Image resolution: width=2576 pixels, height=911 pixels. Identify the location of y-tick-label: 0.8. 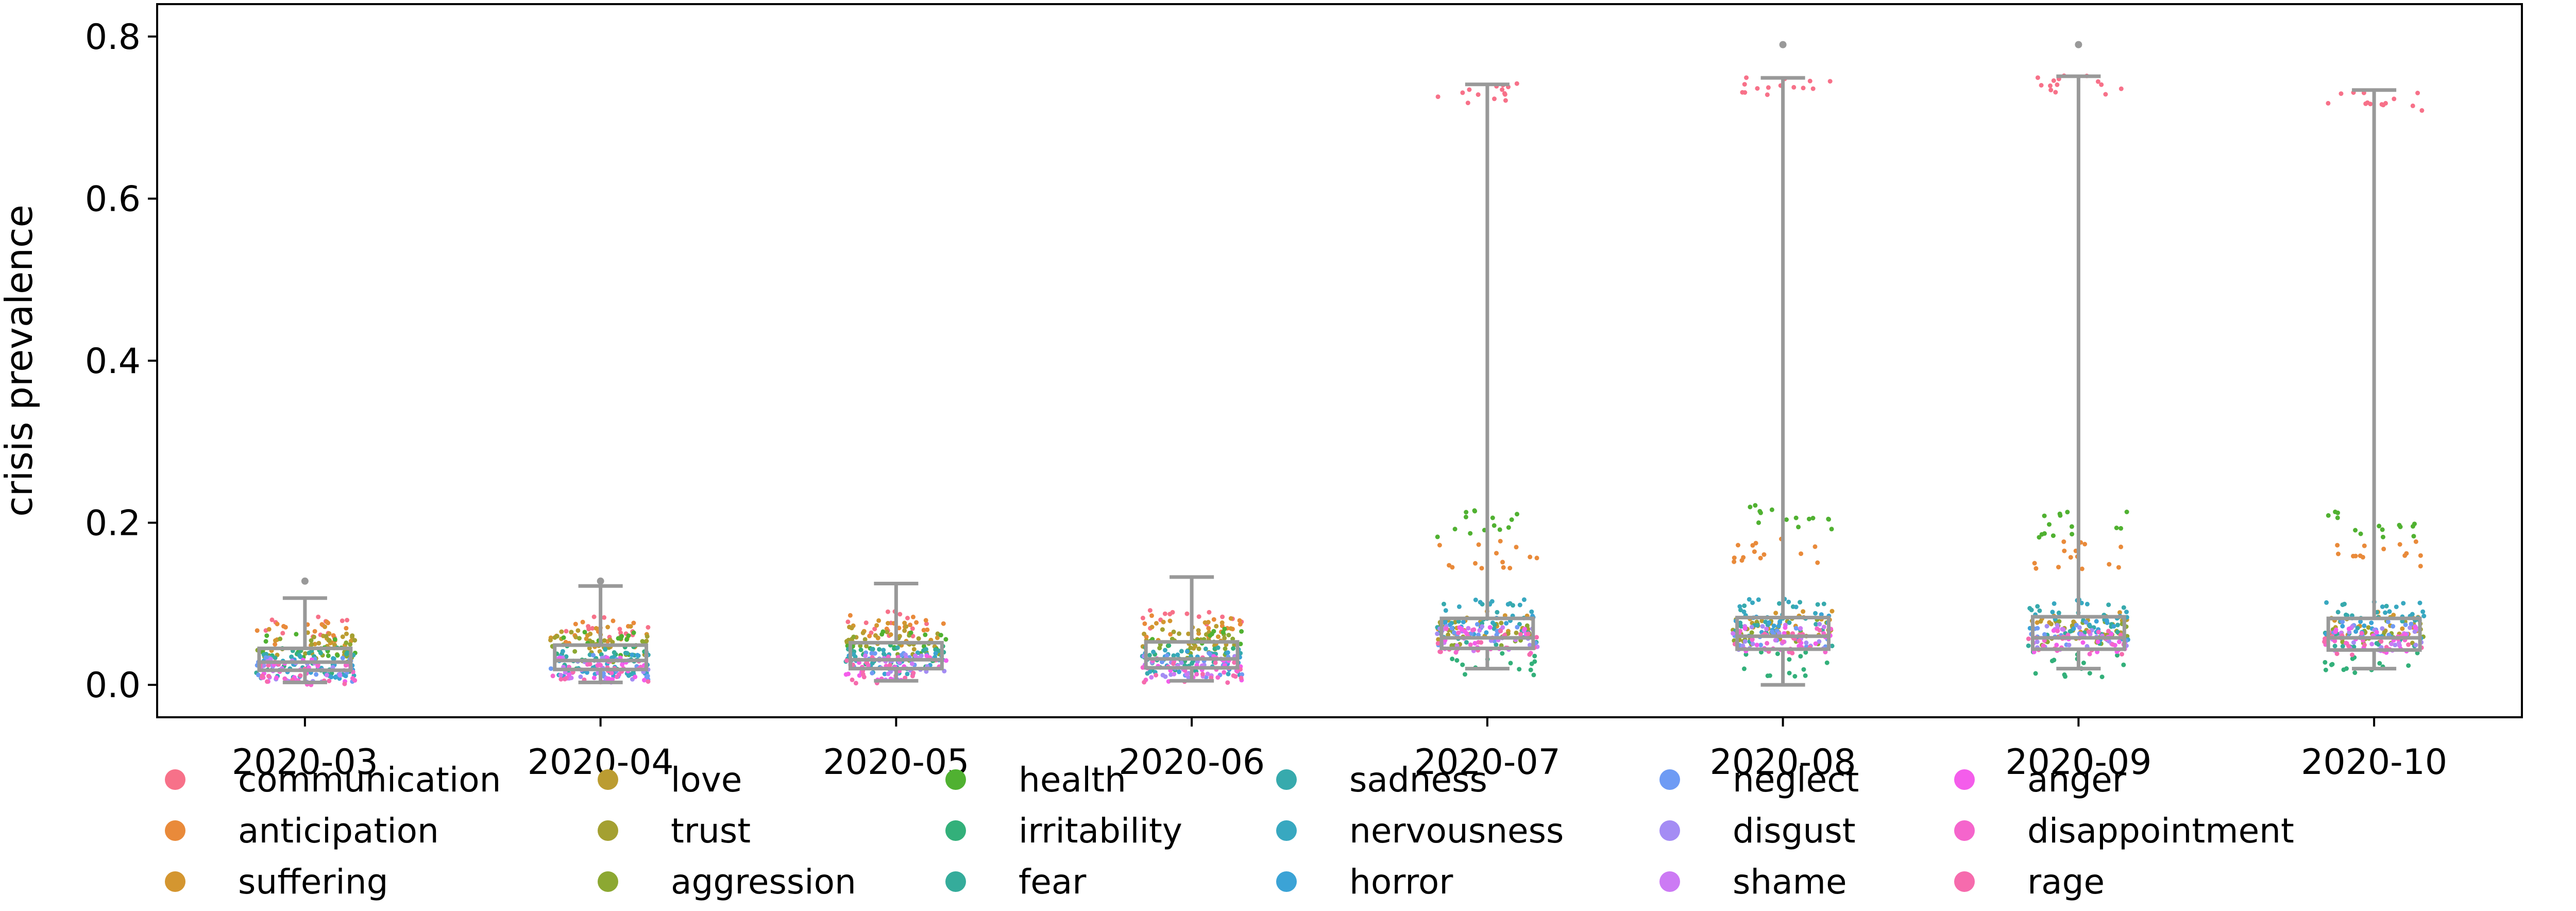
(113, 37).